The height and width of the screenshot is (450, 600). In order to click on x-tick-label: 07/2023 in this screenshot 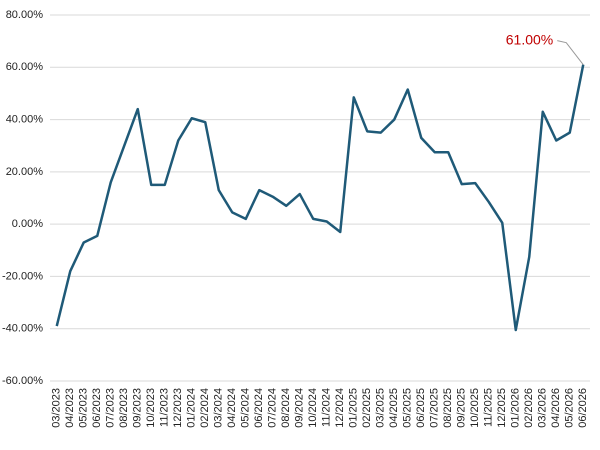, I will do `click(111, 408)`.